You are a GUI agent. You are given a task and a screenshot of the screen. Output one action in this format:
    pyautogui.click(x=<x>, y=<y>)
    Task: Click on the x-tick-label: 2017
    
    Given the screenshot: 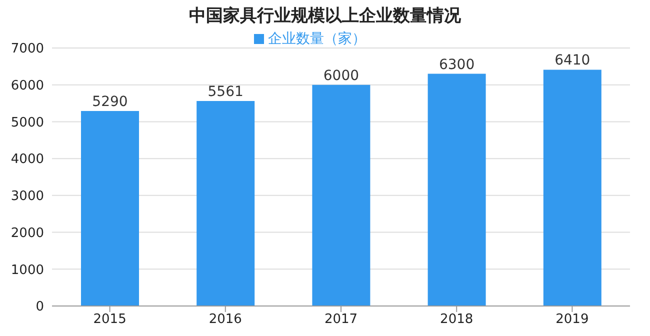 What is the action you would take?
    pyautogui.click(x=341, y=320)
    